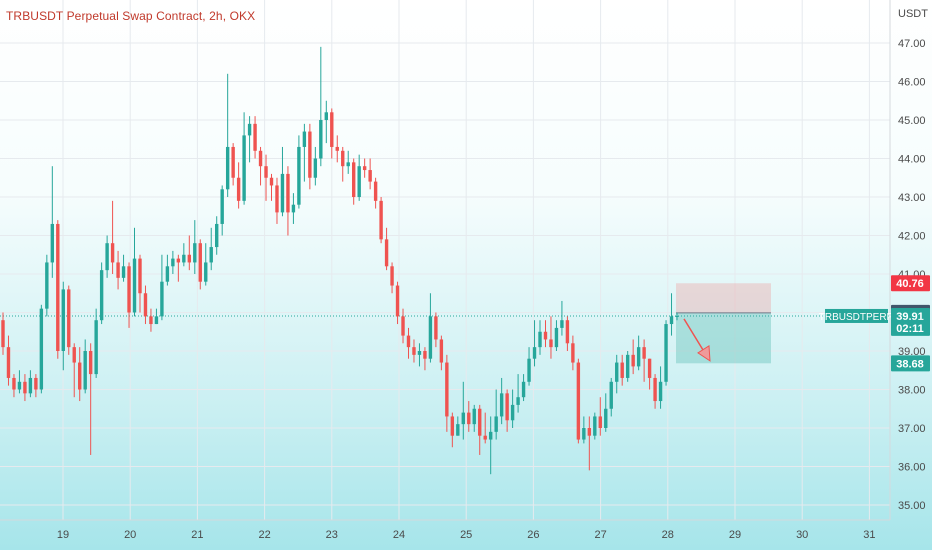 Image resolution: width=932 pixels, height=550 pixels. Describe the element at coordinates (912, 429) in the screenshot. I see `y-tick-label: 37.00` at that location.